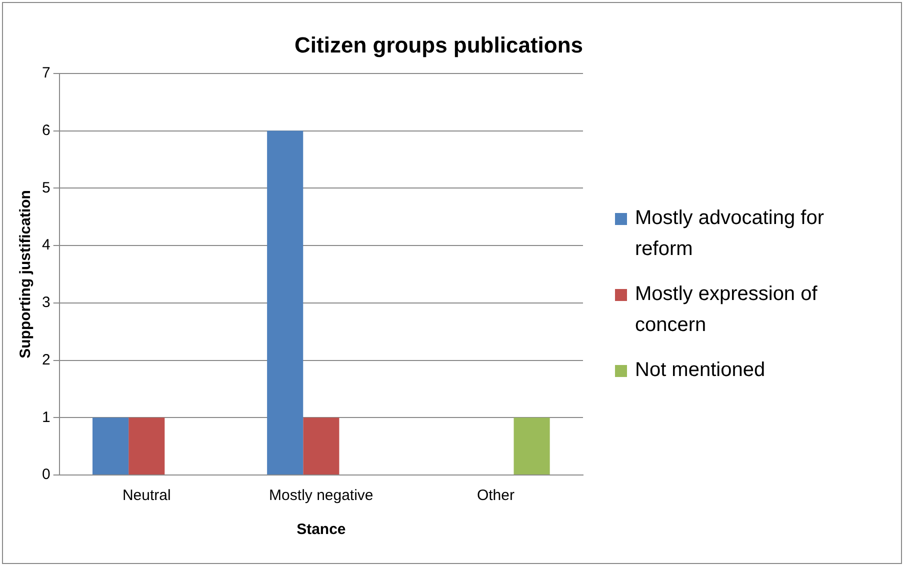  I want to click on y-tick-label: 3, so click(46, 303).